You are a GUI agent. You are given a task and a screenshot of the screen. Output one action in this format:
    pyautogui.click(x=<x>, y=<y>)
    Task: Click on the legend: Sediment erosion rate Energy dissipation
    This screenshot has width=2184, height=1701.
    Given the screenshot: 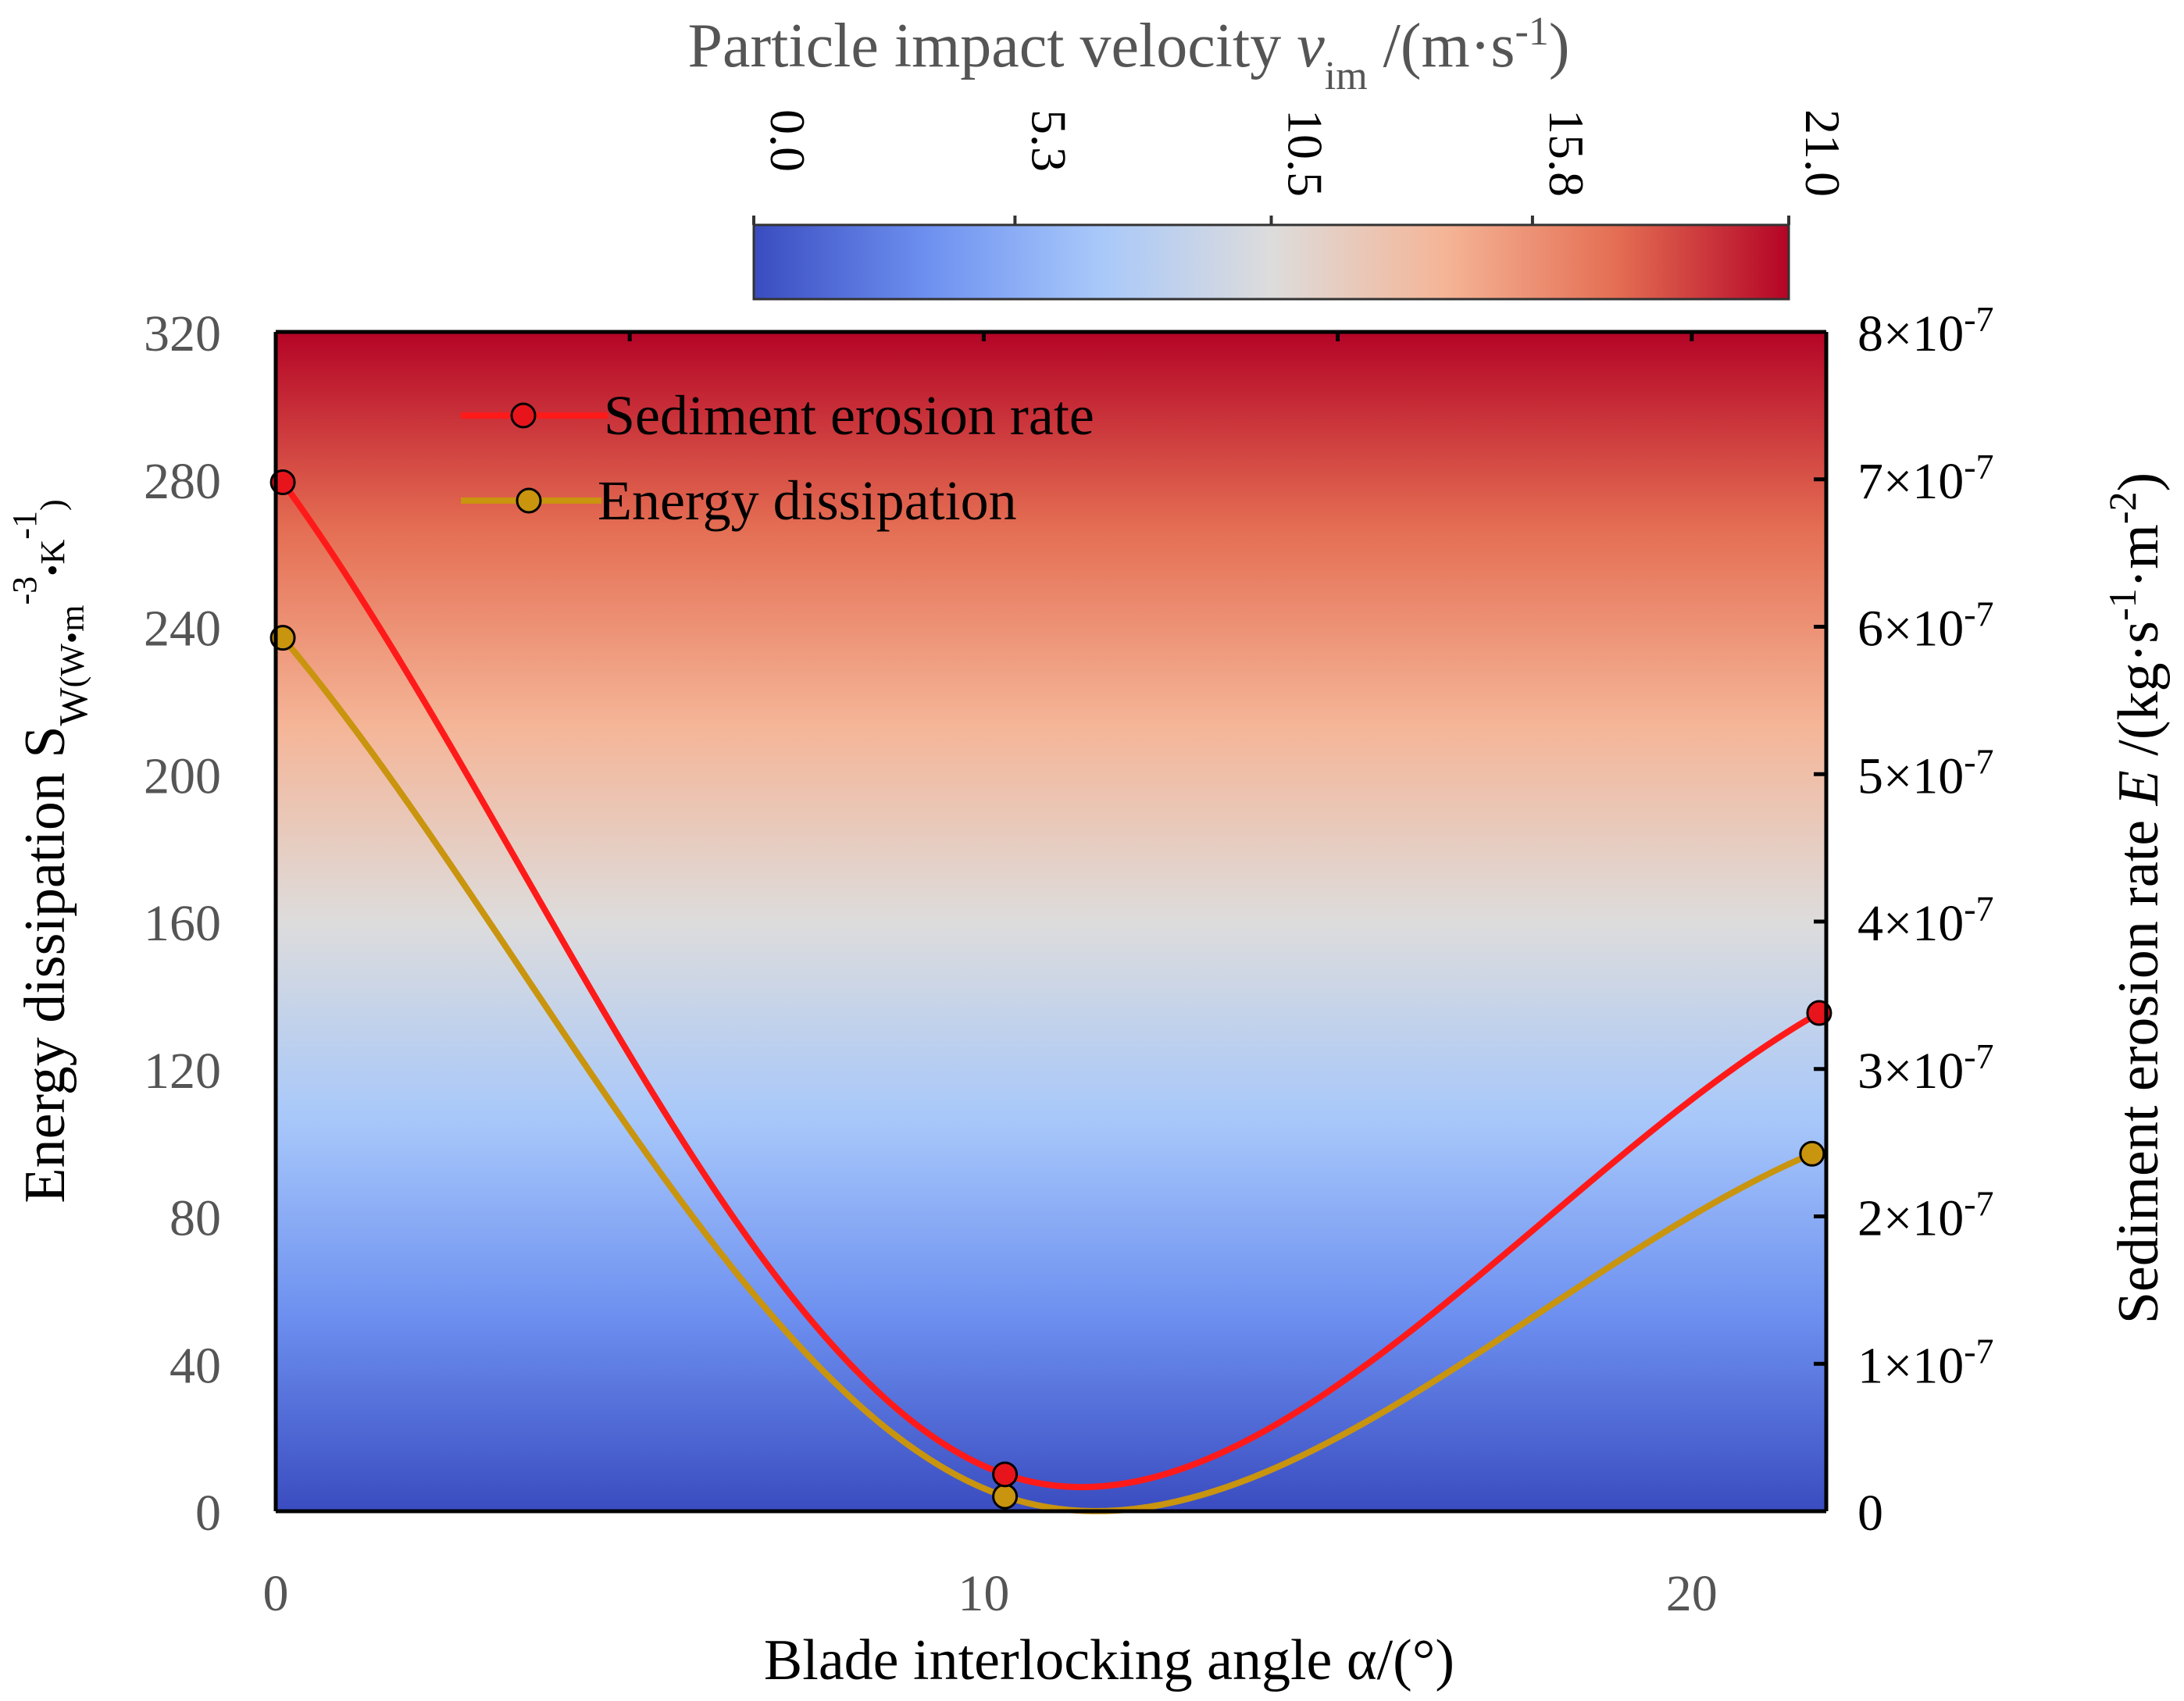 What is the action you would take?
    pyautogui.click(x=777, y=458)
    